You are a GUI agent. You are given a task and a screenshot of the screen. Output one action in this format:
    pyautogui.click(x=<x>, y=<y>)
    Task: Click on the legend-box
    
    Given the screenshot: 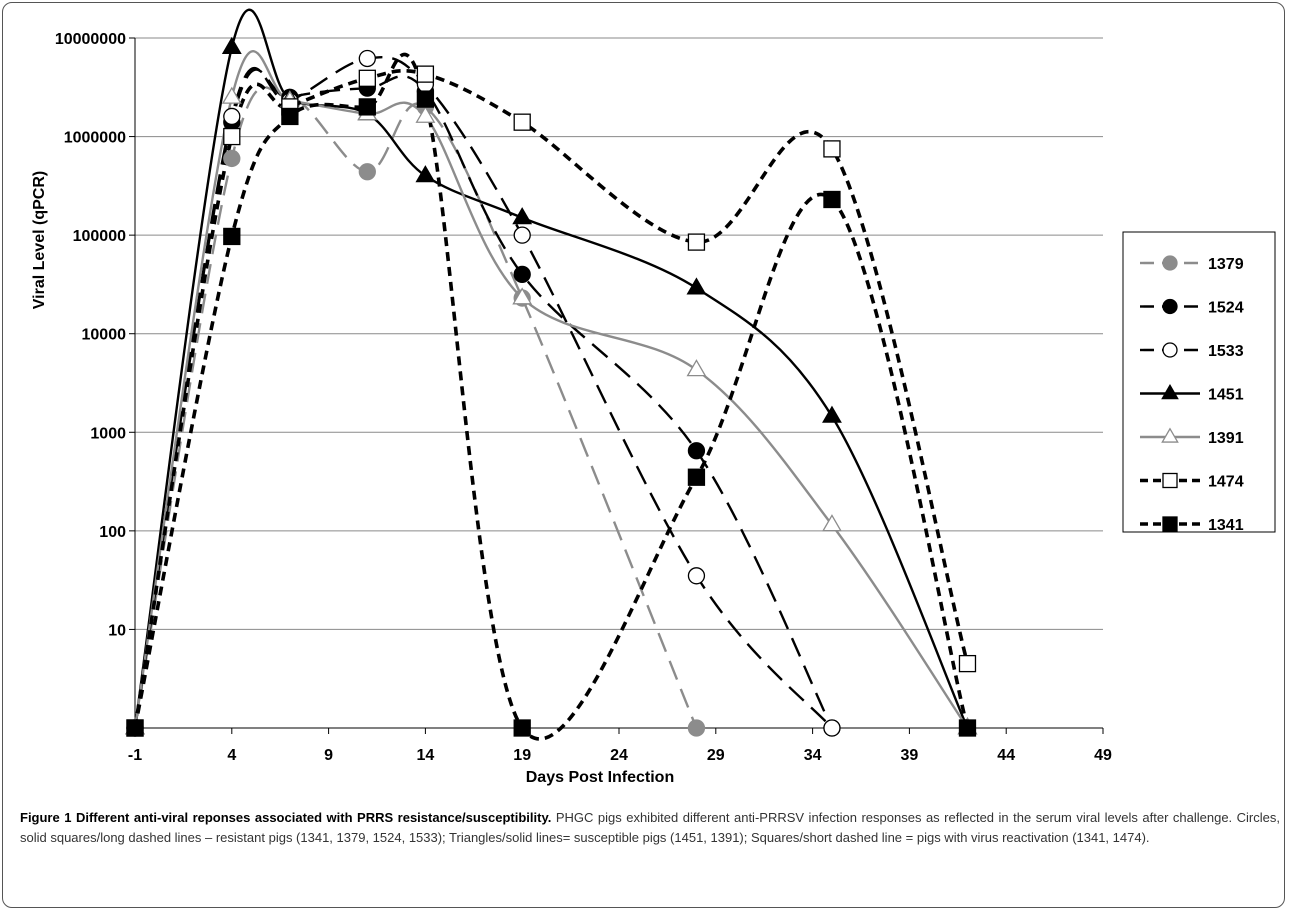 What is the action you would take?
    pyautogui.click(x=1199, y=382)
    